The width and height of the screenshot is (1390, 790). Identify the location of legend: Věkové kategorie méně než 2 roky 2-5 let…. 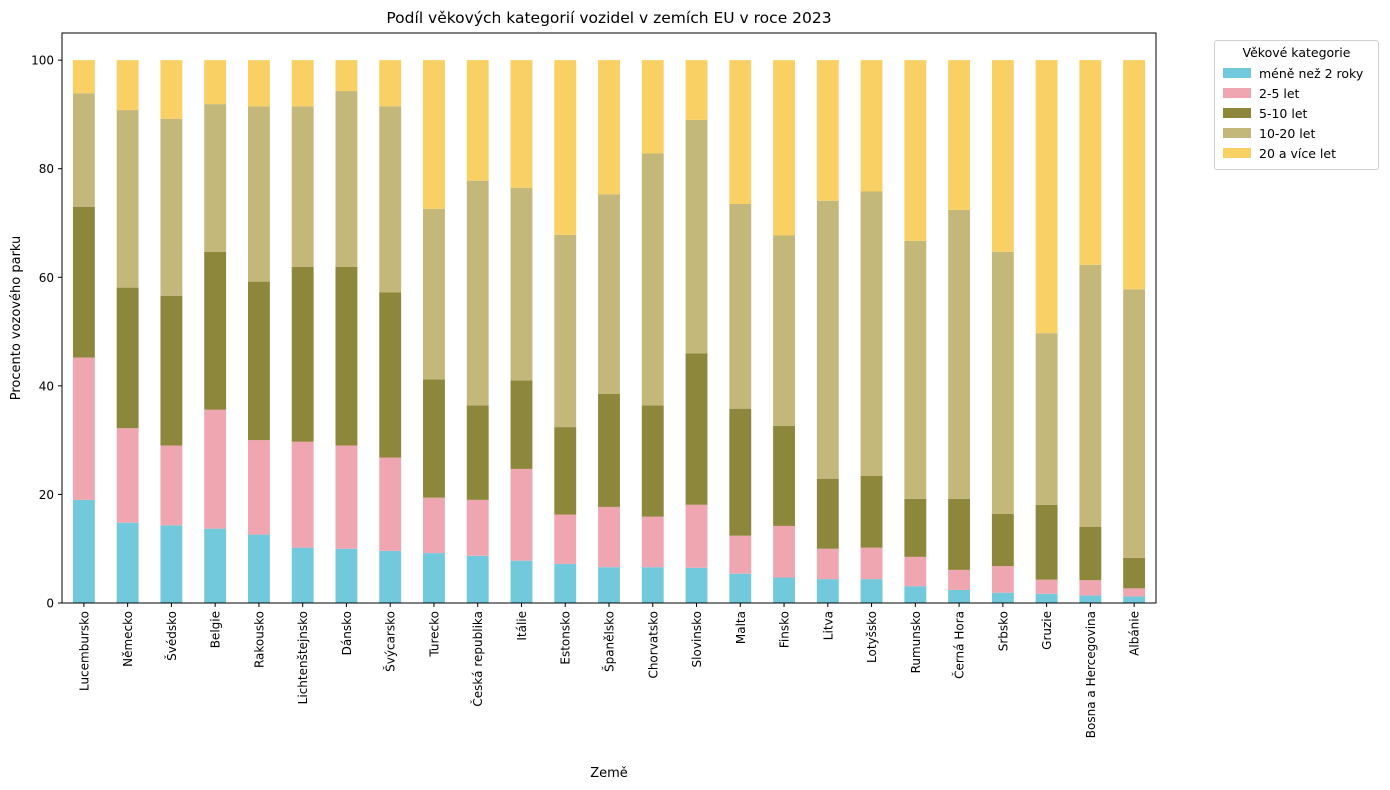
(1296, 105).